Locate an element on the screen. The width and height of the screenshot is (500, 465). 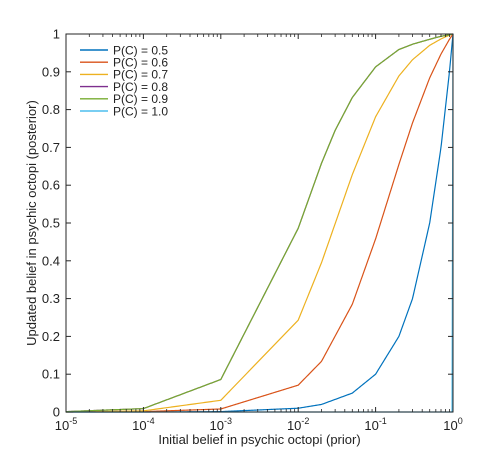
legend-label-5: P(C) = 0.9 is located at coordinates (140, 99).